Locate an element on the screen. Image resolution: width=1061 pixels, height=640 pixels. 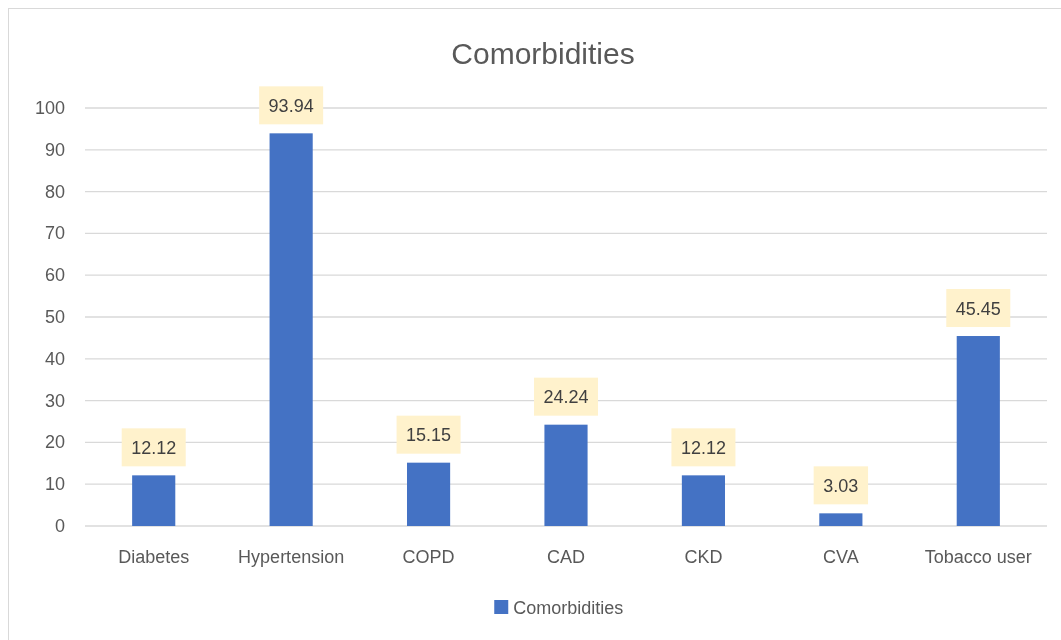
y-tick-label: 80 is located at coordinates (54, 191).